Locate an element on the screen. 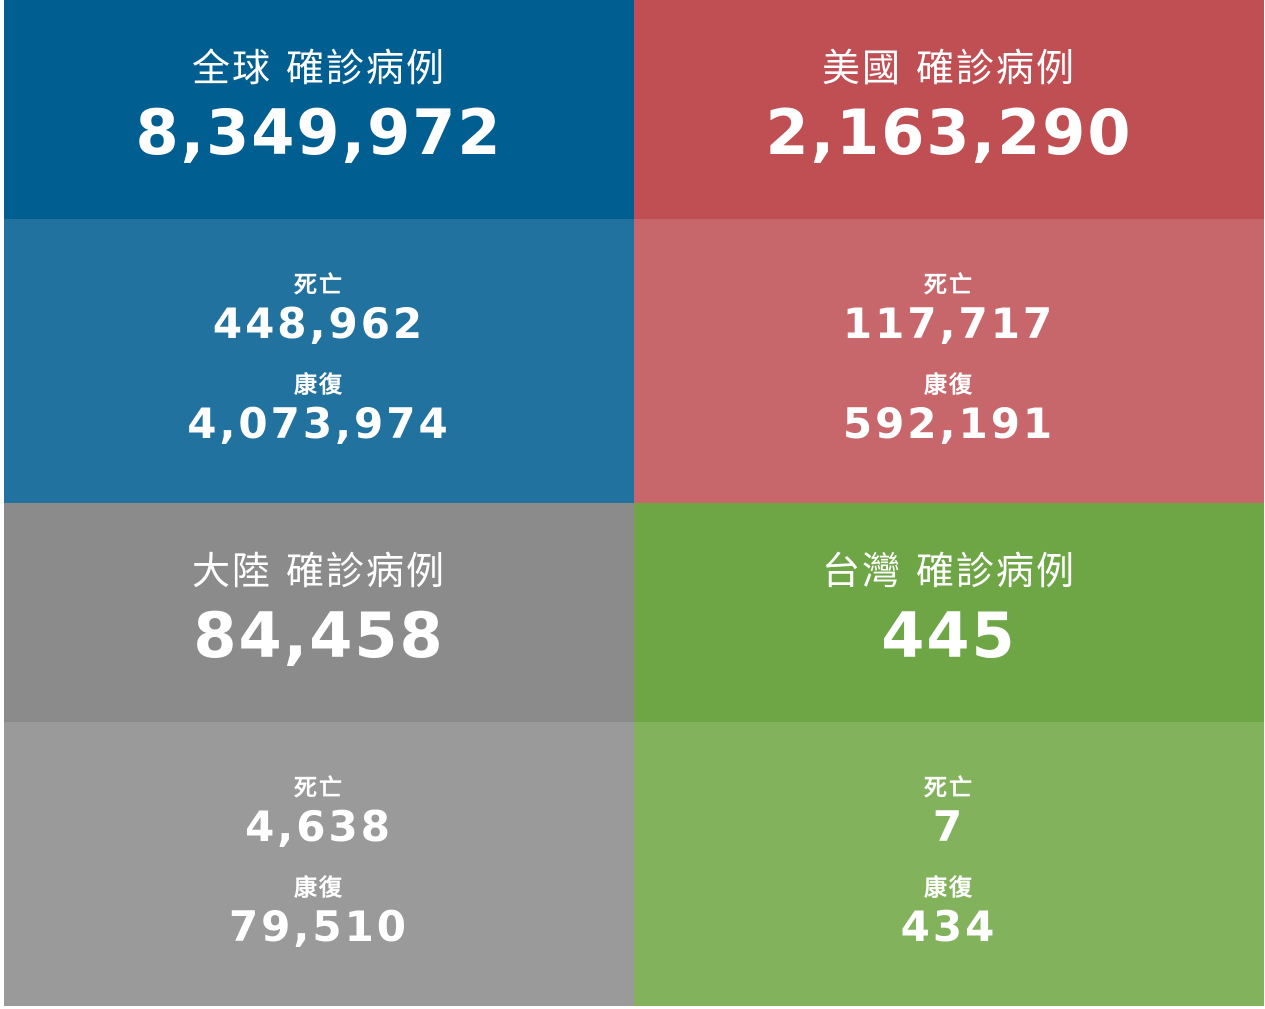  global-confirmed-value: 8,349,972 is located at coordinates (319, 132).